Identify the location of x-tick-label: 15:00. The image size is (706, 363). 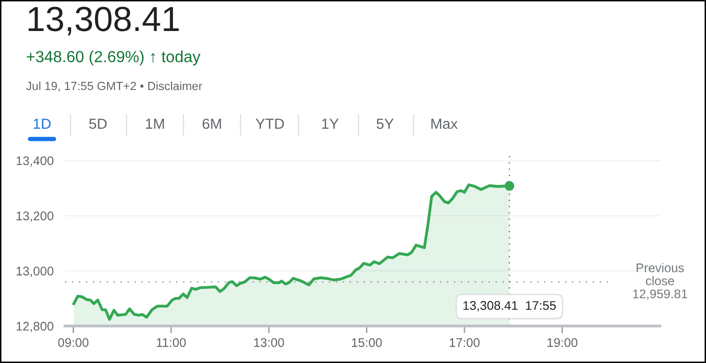
(367, 342).